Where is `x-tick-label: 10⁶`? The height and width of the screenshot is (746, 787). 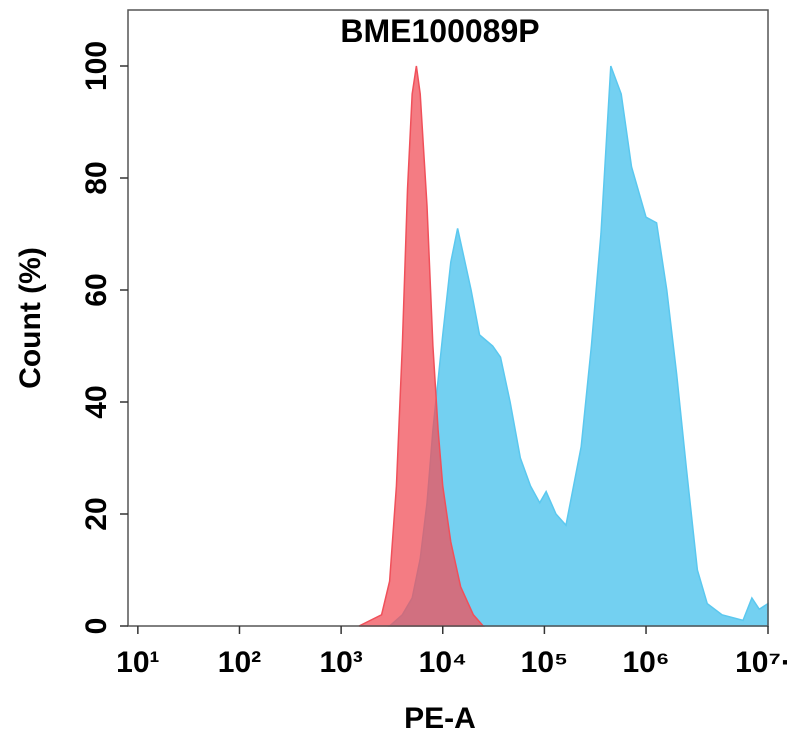
x-tick-label: 10⁶ is located at coordinates (645, 662).